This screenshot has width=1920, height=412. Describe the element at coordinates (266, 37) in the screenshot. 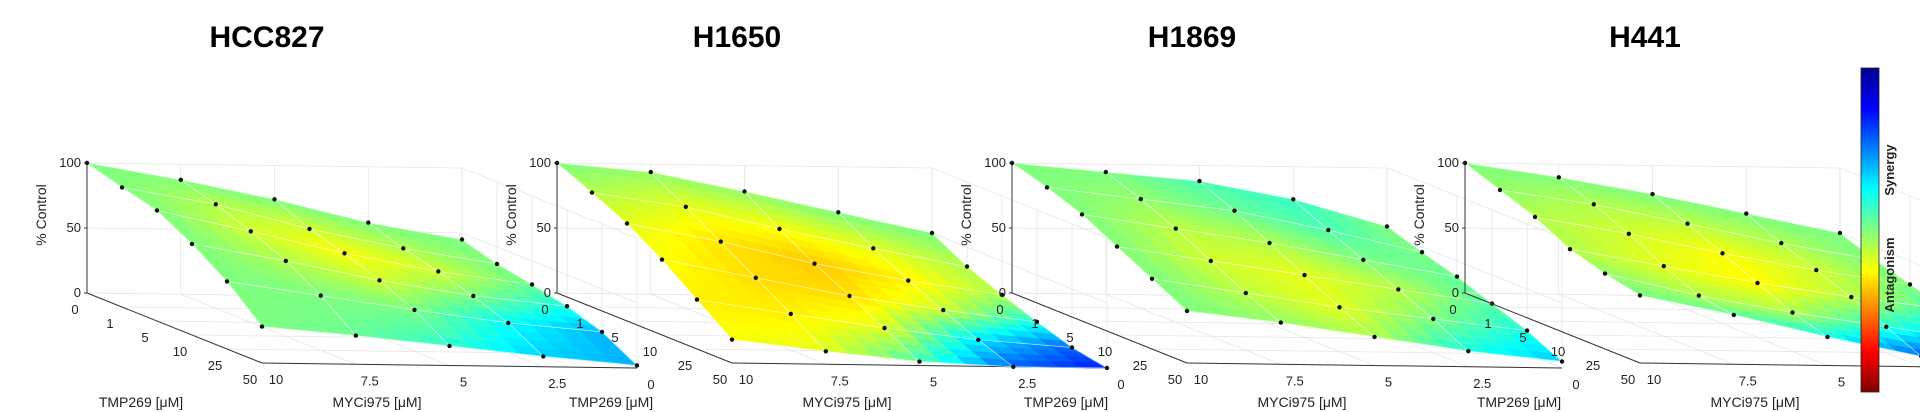

I see `panel-title: HCC827` at that location.